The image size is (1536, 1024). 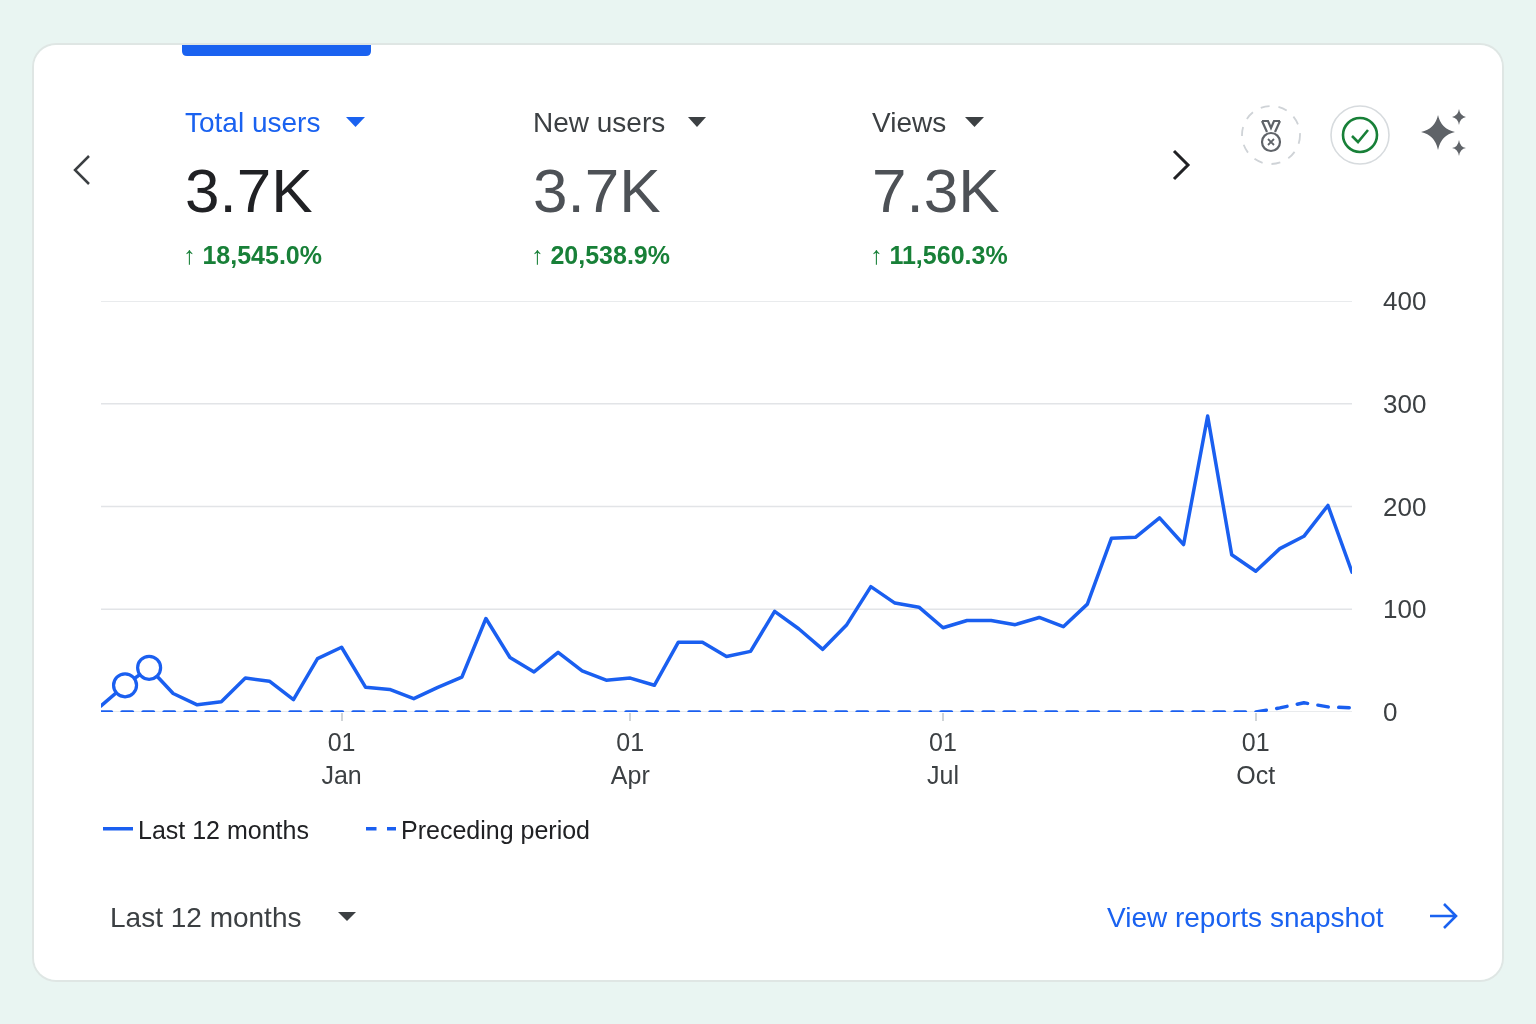 I want to click on text: Last 12 months, so click(x=206, y=917).